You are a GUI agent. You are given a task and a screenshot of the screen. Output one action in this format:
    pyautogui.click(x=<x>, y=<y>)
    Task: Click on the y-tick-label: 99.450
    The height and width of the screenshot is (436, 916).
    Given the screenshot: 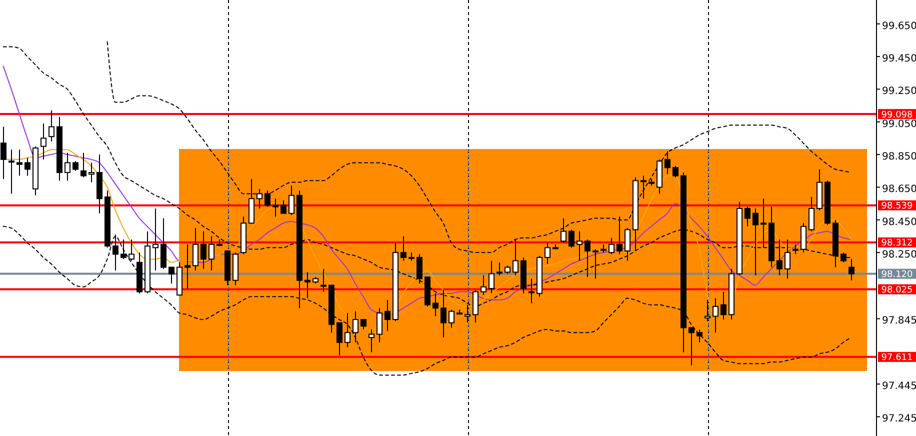 What is the action you would take?
    pyautogui.click(x=899, y=59)
    